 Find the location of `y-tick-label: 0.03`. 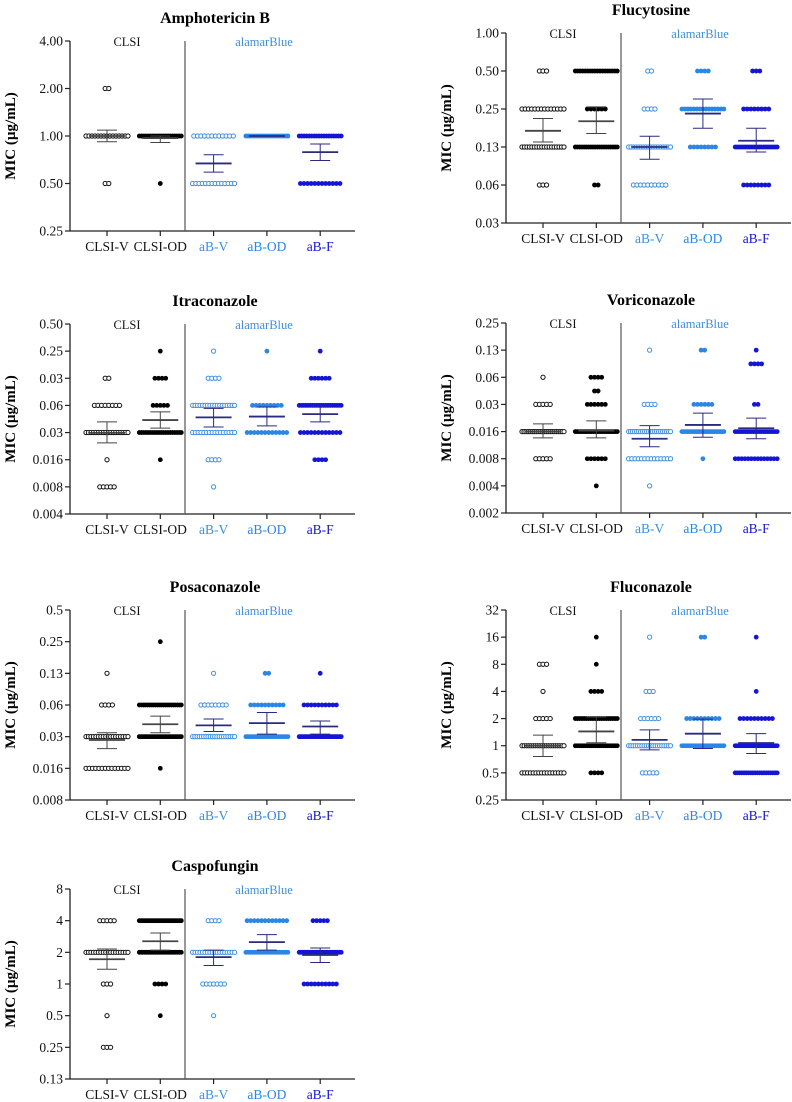

y-tick-label: 0.03 is located at coordinates (51, 432).